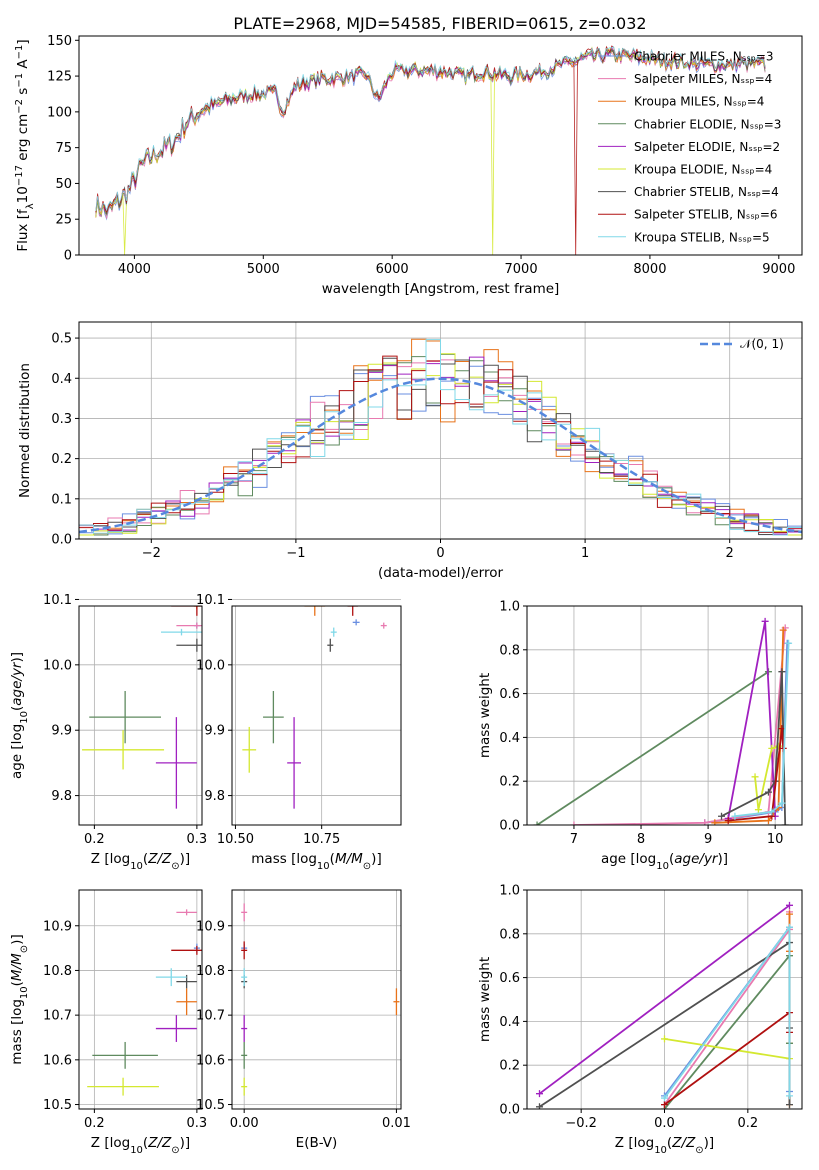  I want to click on y-tick-label: 10.1, so click(57, 600).